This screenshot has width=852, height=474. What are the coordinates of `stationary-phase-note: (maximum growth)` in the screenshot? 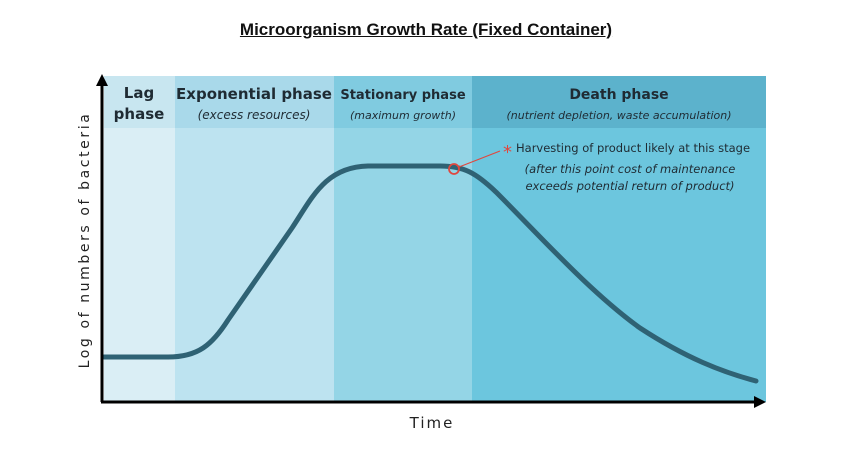 It's located at (403, 115).